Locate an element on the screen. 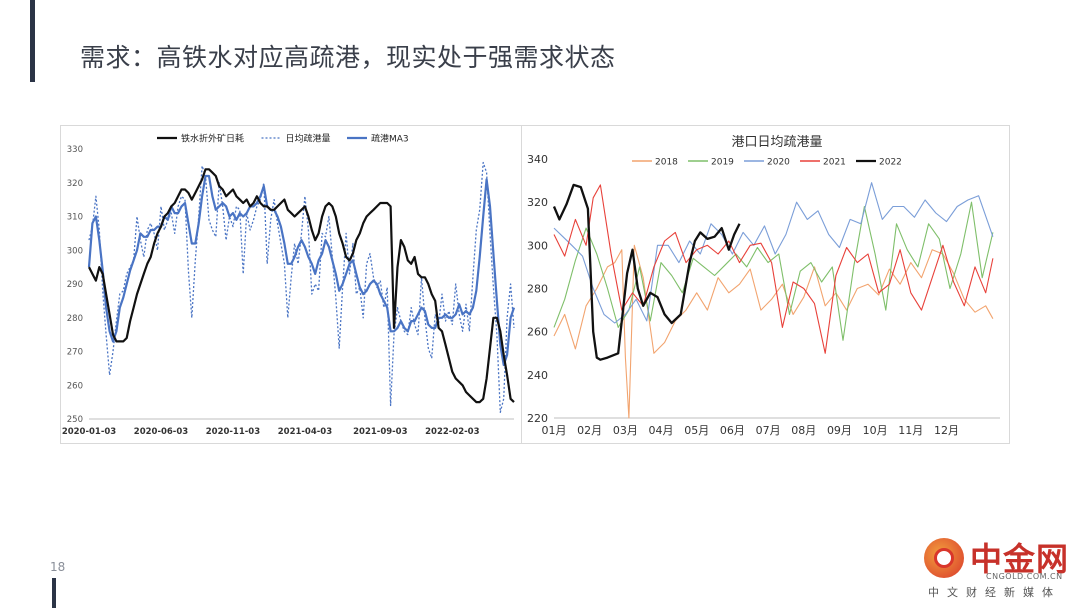 The width and height of the screenshot is (1080, 608). x-tick-label: 11月 is located at coordinates (910, 430).